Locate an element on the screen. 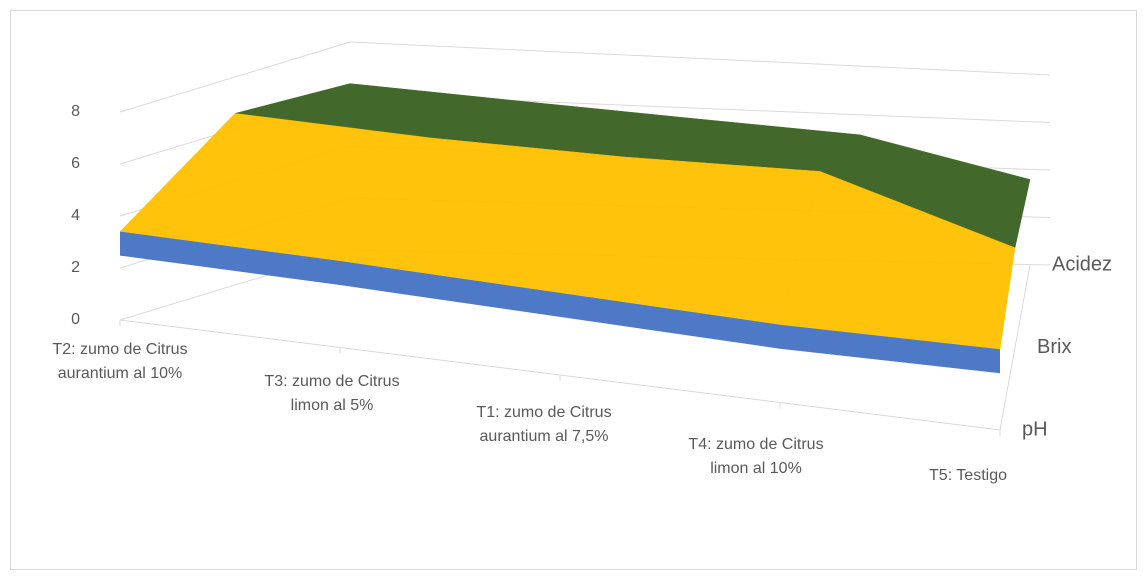  y-tick-label: 8 is located at coordinates (75, 111).